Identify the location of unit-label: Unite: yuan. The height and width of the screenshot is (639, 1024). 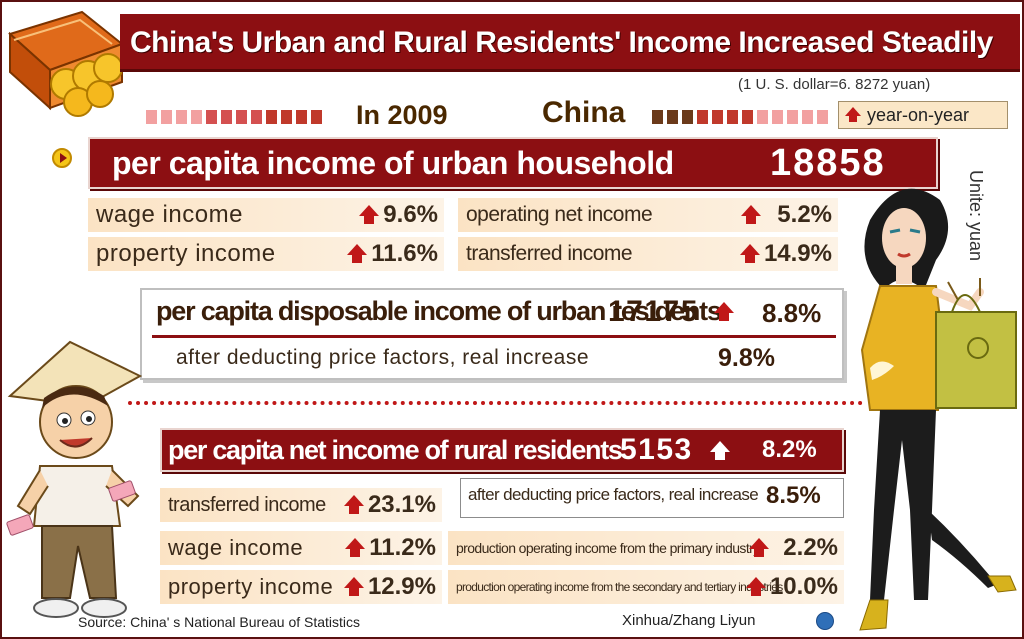
(976, 216).